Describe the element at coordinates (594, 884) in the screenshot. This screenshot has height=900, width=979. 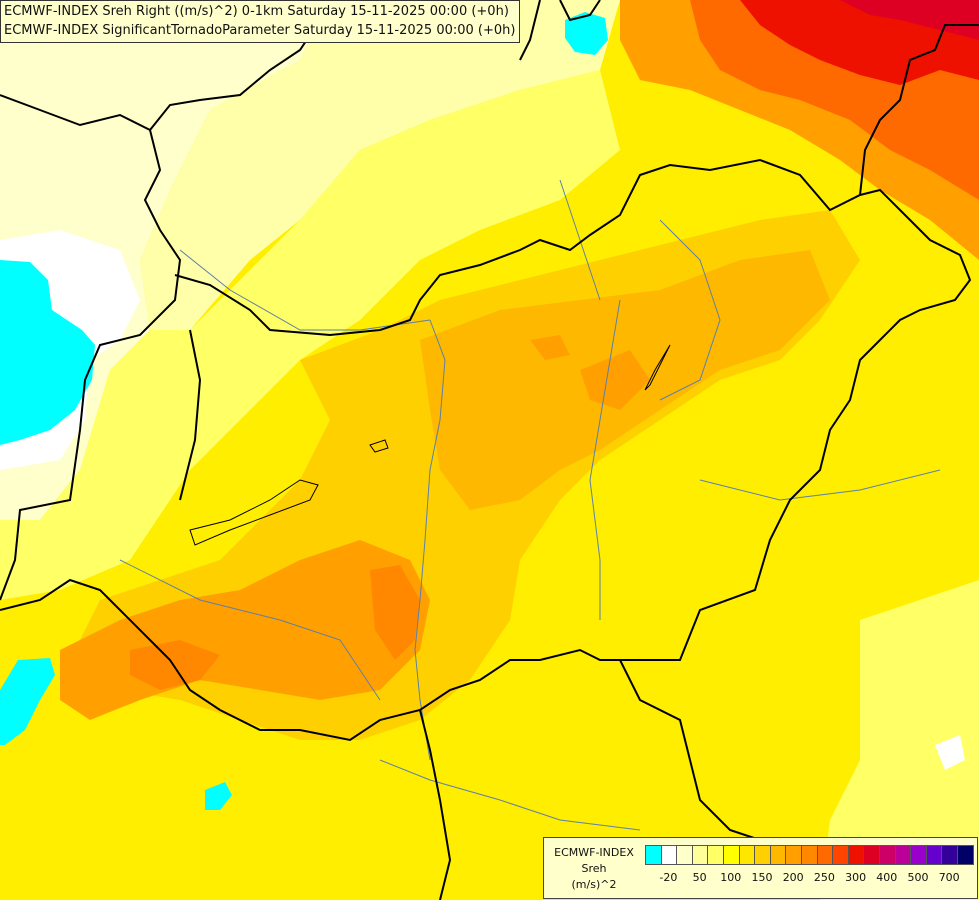
I see `legend-unit: (m/s)^2` at that location.